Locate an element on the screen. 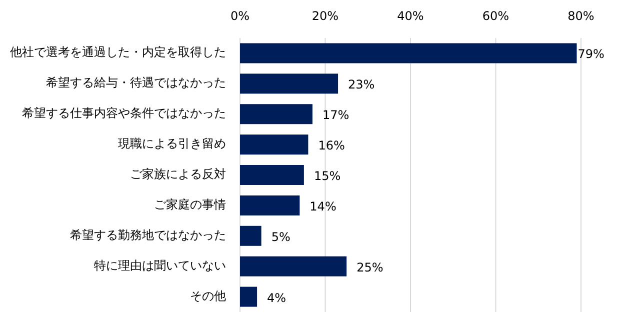 Image resolution: width=621 pixels, height=323 pixels. x-tick-label: 0% is located at coordinates (240, 16).